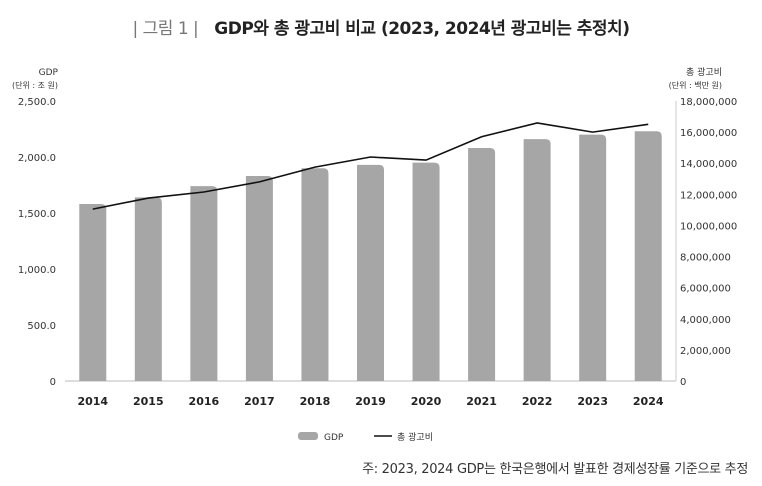 The image size is (762, 486). Describe the element at coordinates (482, 264) in the screenshot. I see `bar-gdp-2021` at that location.